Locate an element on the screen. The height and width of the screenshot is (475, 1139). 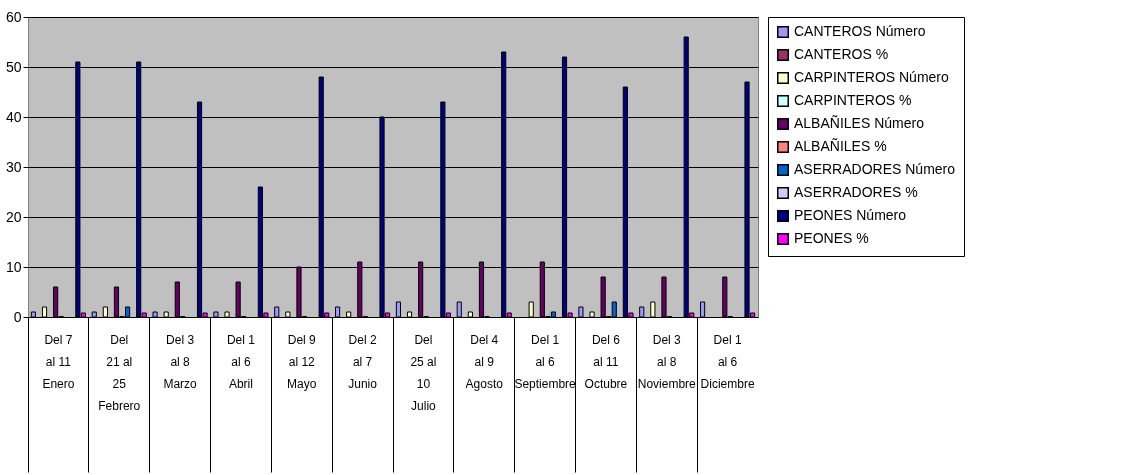
y-tick-label: 50 is located at coordinates (13, 66).